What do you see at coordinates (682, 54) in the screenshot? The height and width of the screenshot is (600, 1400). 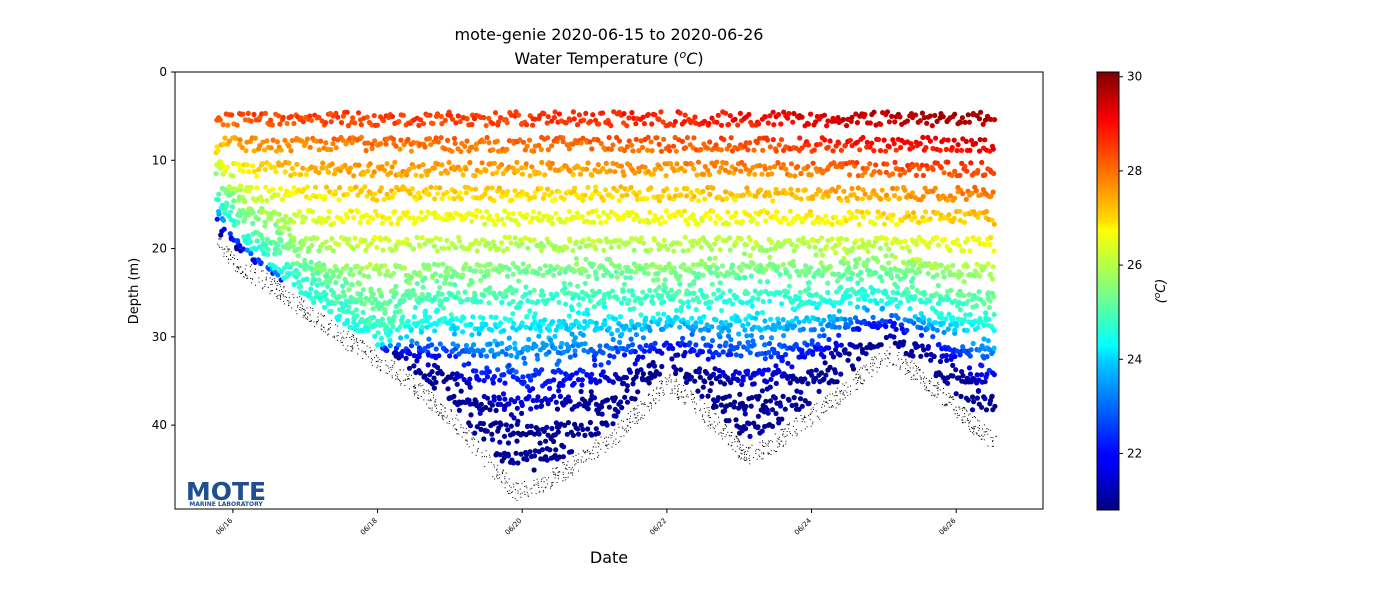 I see `chart-subtitle-unit-sup: o` at bounding box center [682, 54].